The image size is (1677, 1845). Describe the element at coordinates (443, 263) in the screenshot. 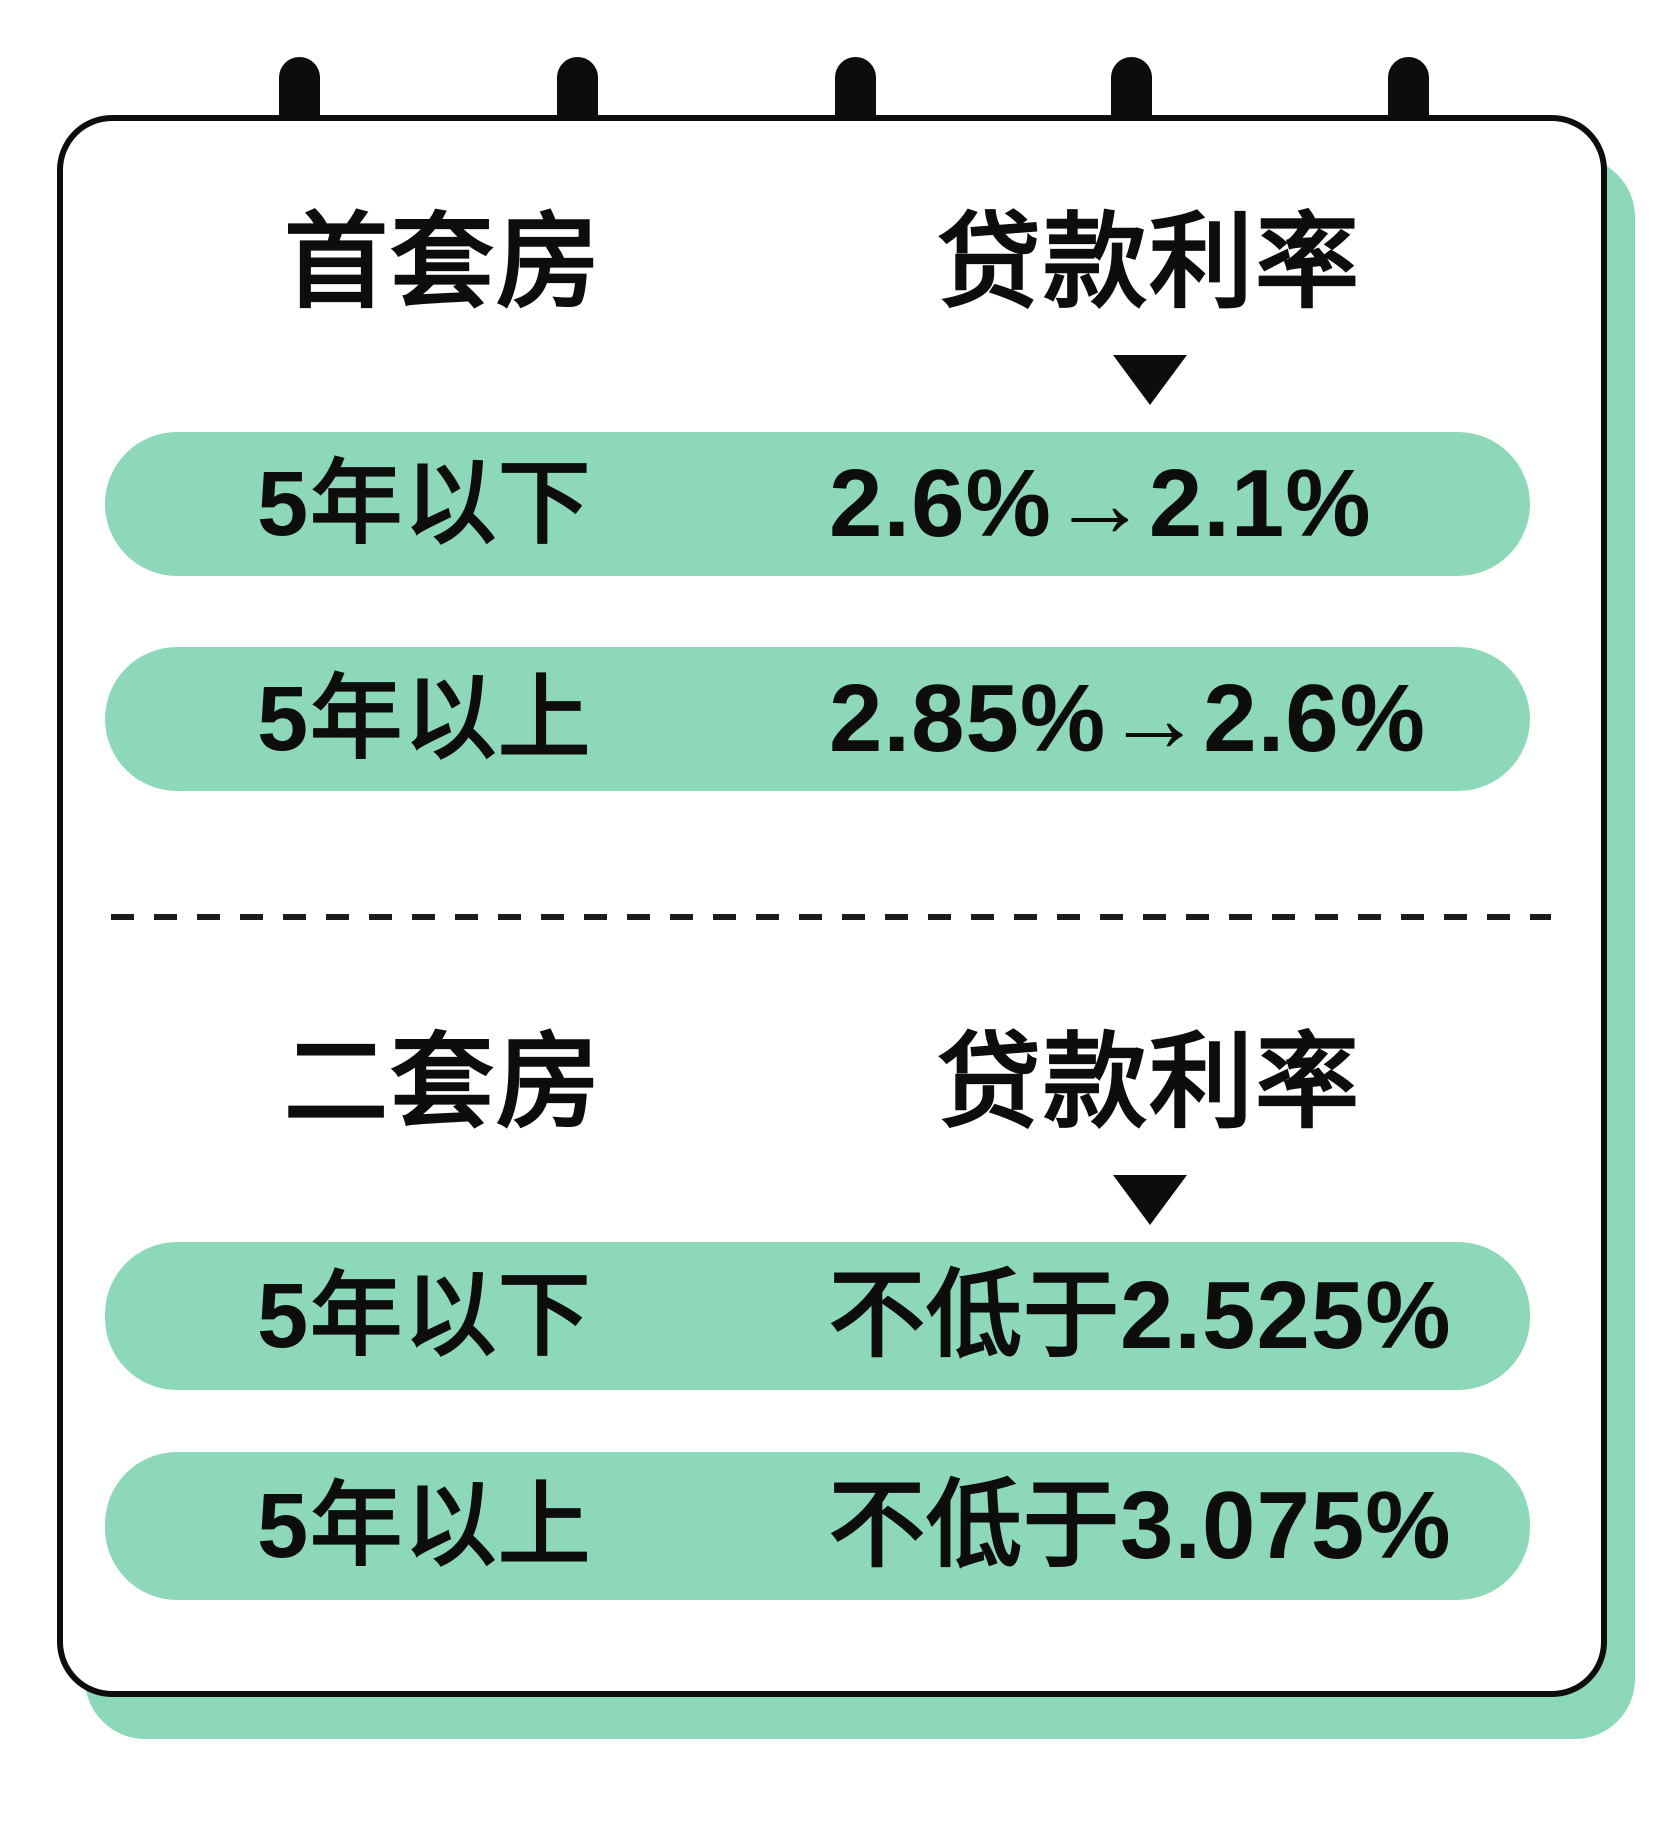

I see `first-home-label: 首套房` at that location.